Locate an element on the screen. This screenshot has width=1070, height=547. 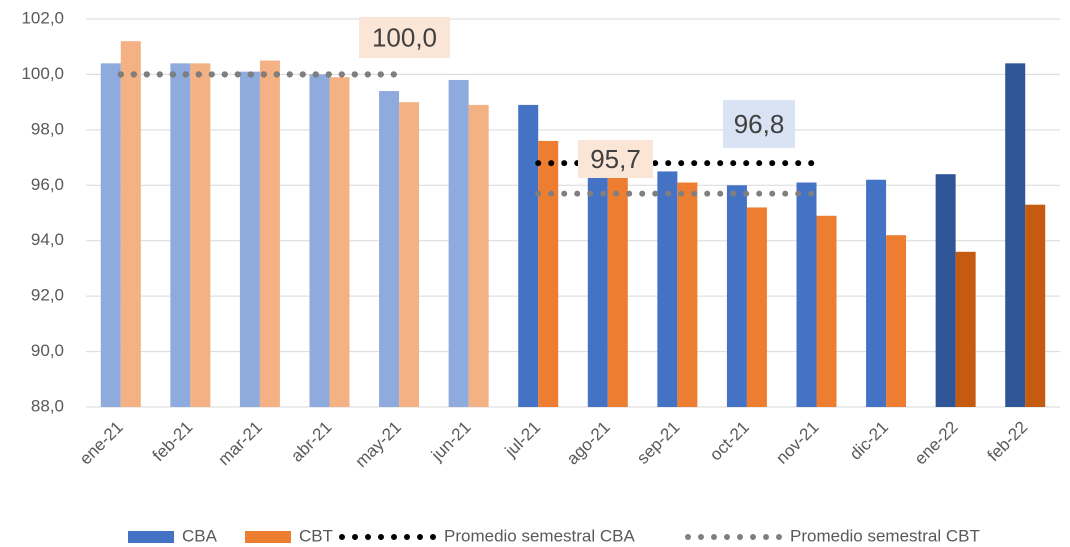
x-tick-label: may-21 is located at coordinates (379, 445).